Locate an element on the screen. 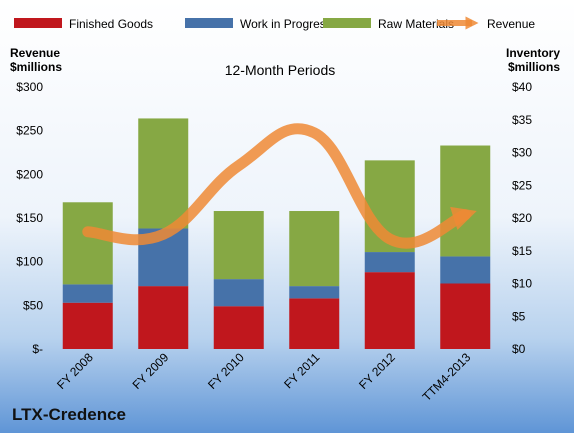 Image resolution: width=574 pixels, height=433 pixels. left-tick-label: $200 is located at coordinates (29, 174).